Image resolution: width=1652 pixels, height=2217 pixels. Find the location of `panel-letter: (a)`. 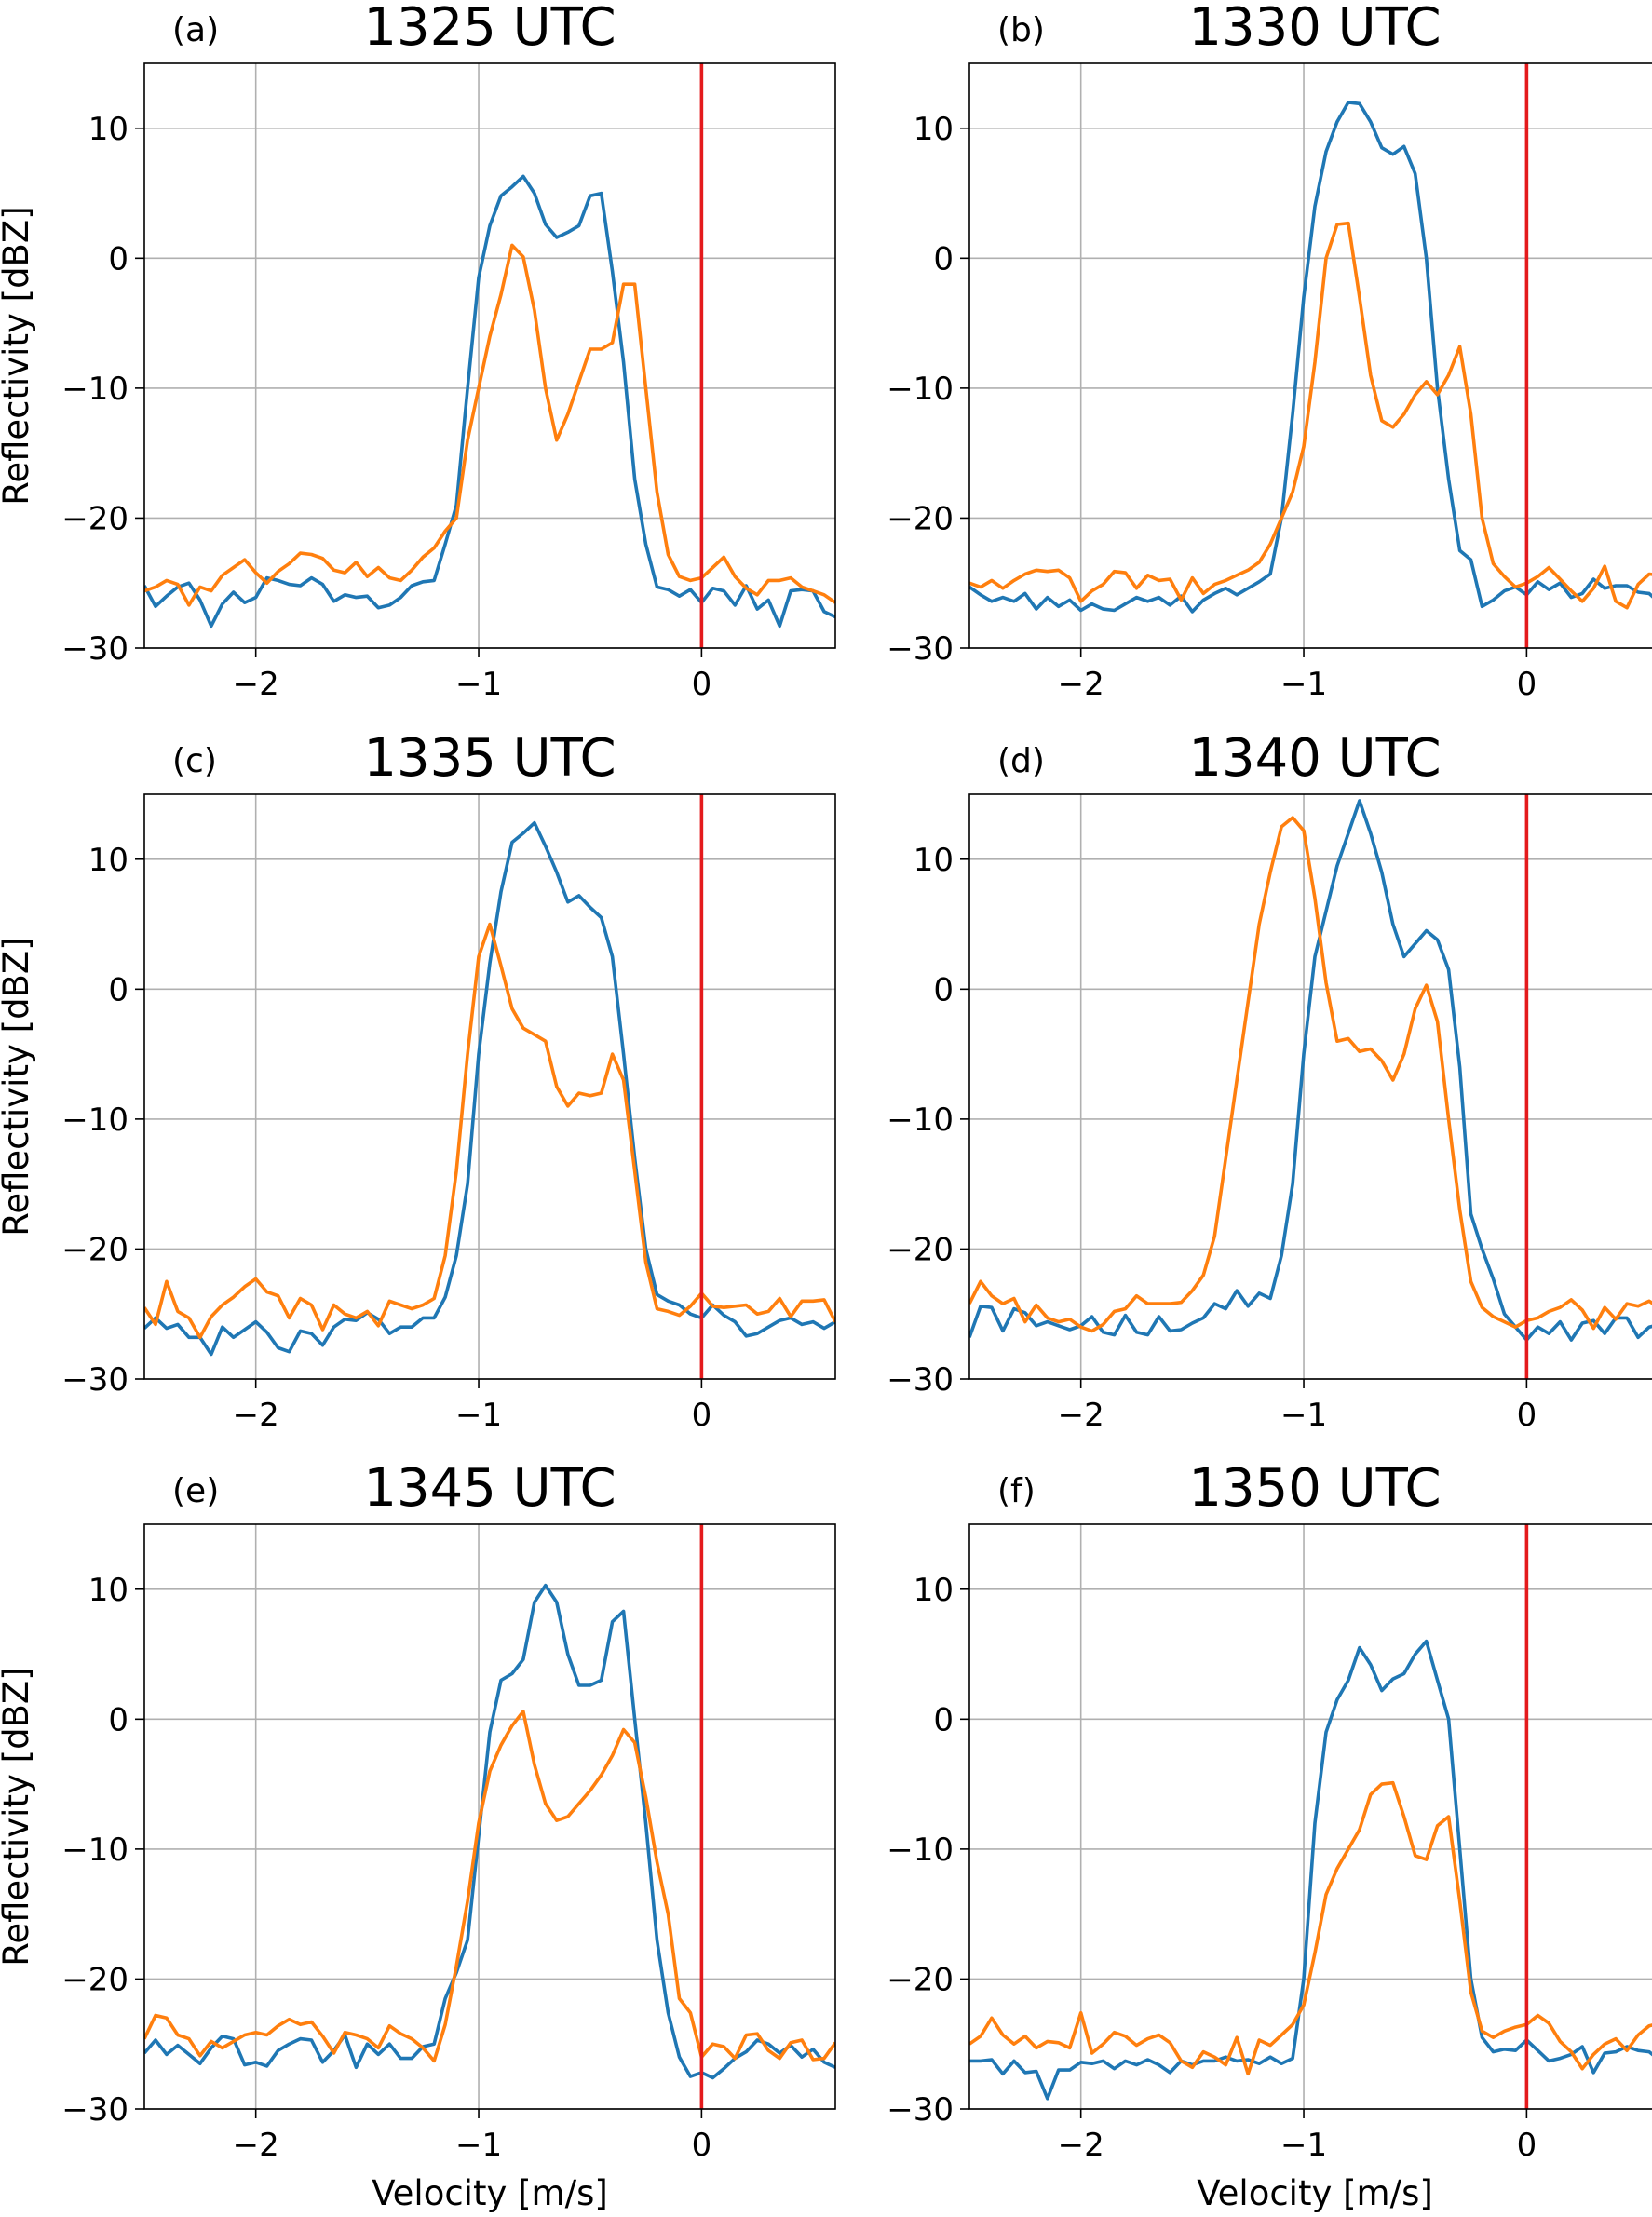

panel-letter: (a) is located at coordinates (195, 30).